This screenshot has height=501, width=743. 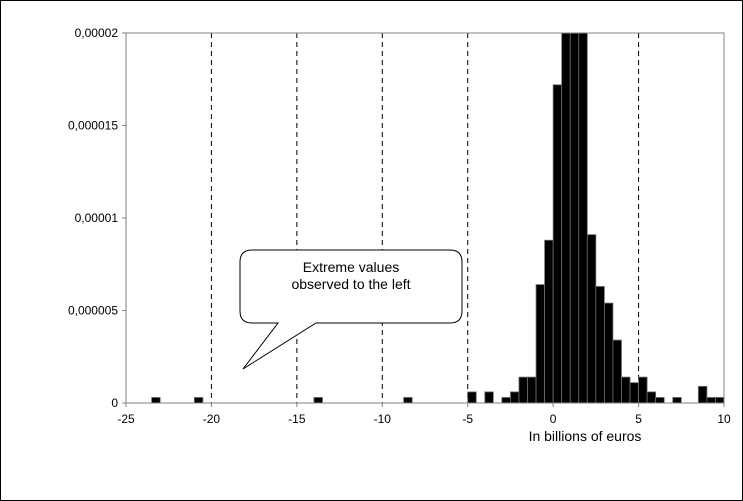 What do you see at coordinates (467, 419) in the screenshot?
I see `x-tick-label: -5` at bounding box center [467, 419].